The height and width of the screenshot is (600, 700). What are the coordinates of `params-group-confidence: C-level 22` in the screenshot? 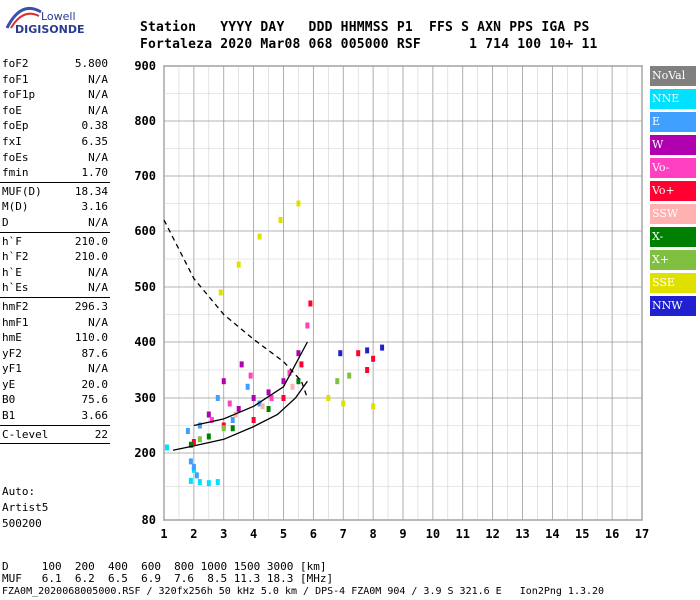 It's located at (55, 435).